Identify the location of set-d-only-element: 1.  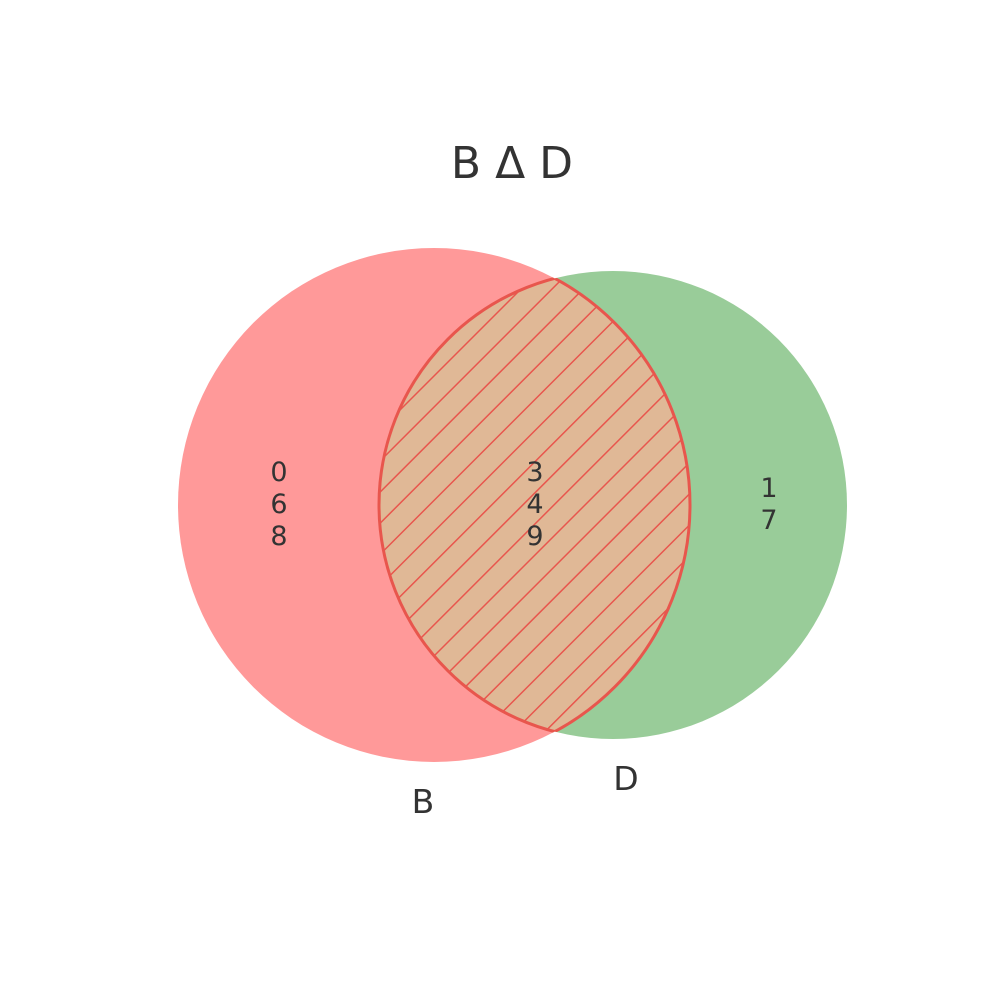
(768, 488).